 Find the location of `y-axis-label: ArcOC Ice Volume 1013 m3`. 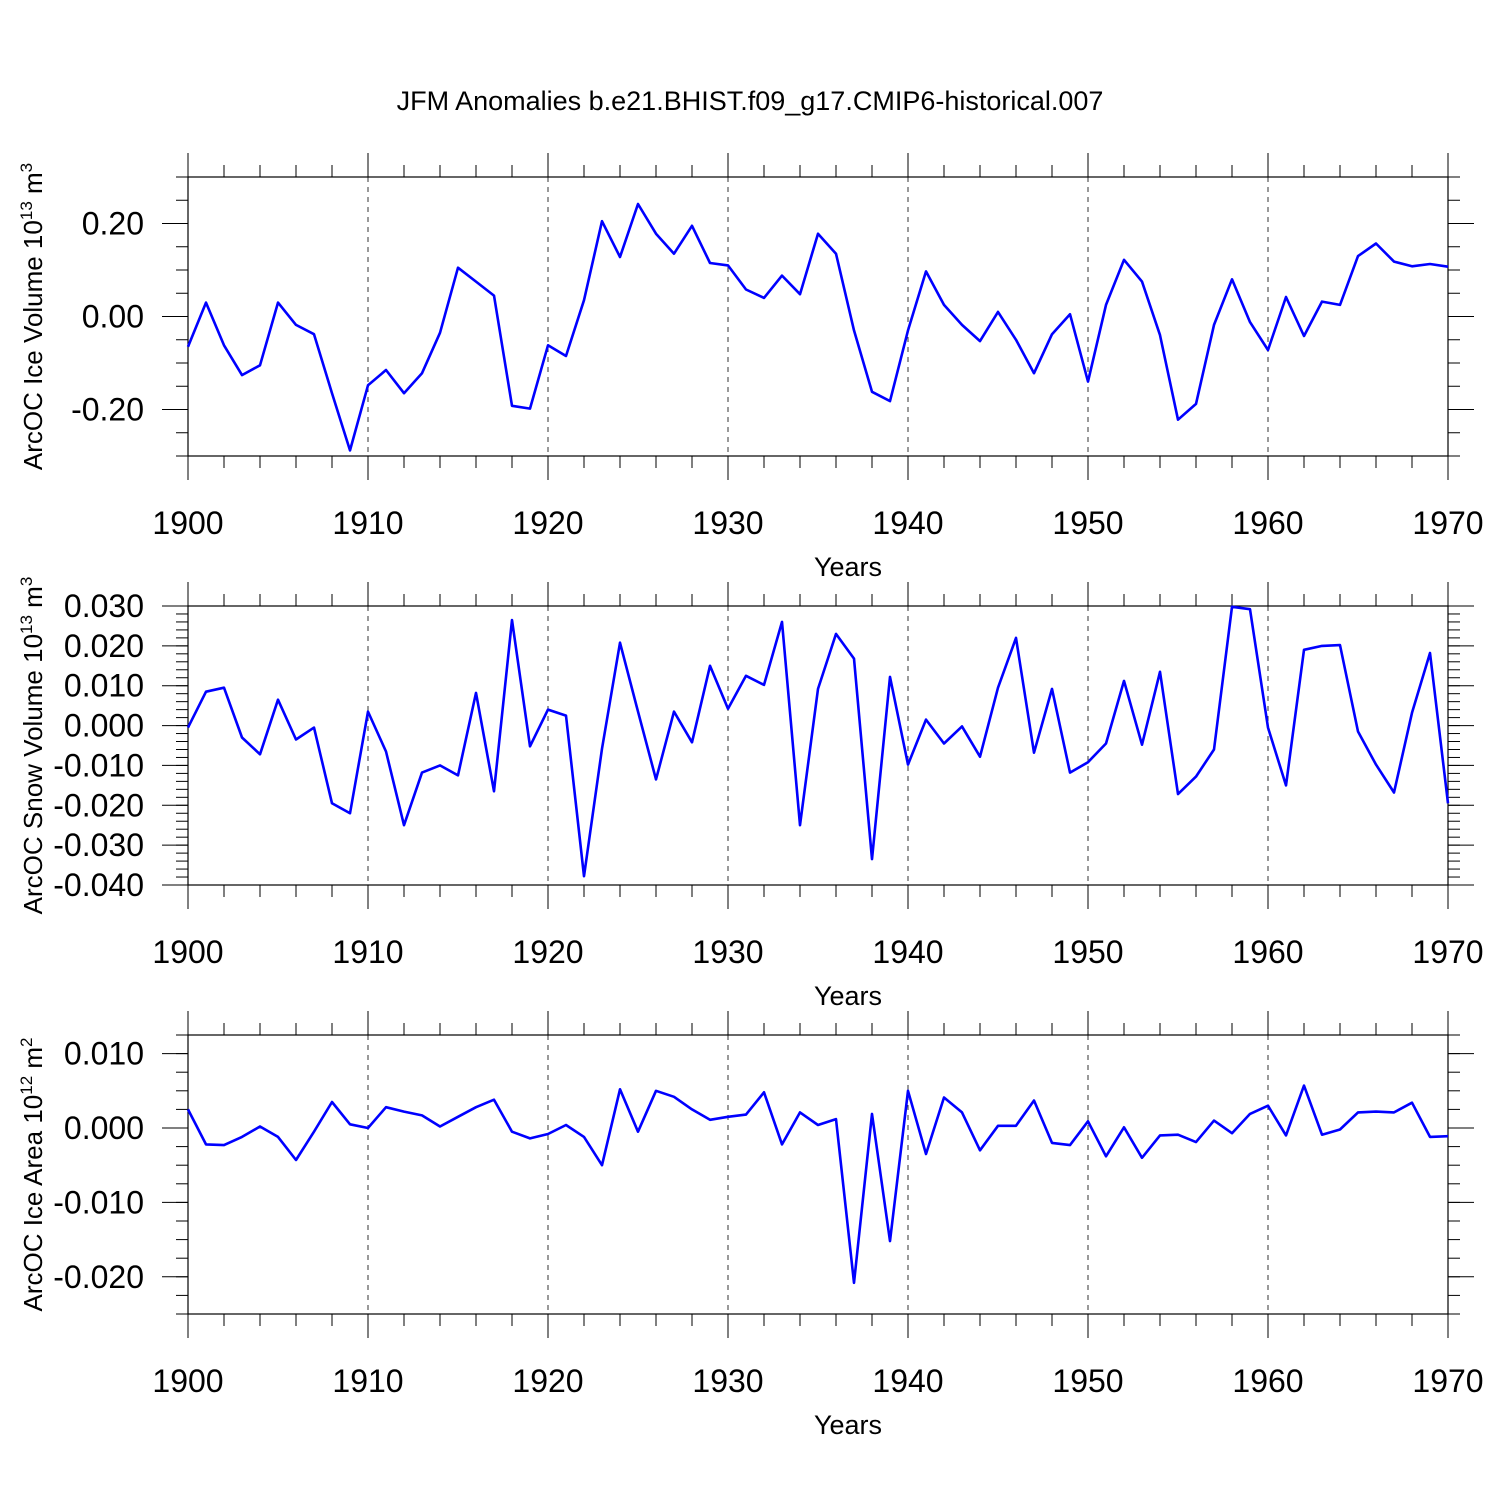

y-axis-label: ArcOC Ice Volume 1013 m3 is located at coordinates (32, 316).